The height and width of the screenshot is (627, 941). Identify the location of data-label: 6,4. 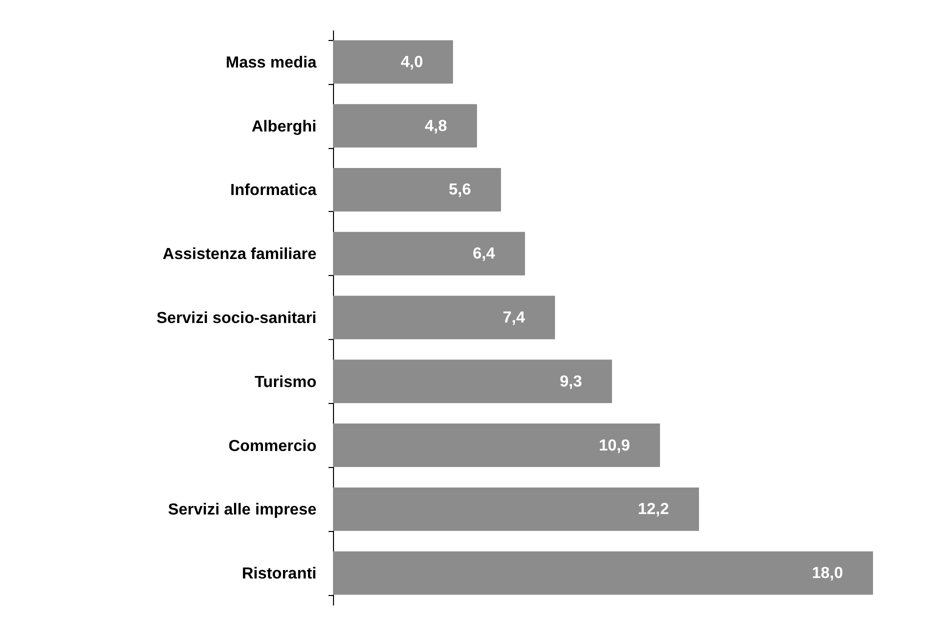
(484, 254).